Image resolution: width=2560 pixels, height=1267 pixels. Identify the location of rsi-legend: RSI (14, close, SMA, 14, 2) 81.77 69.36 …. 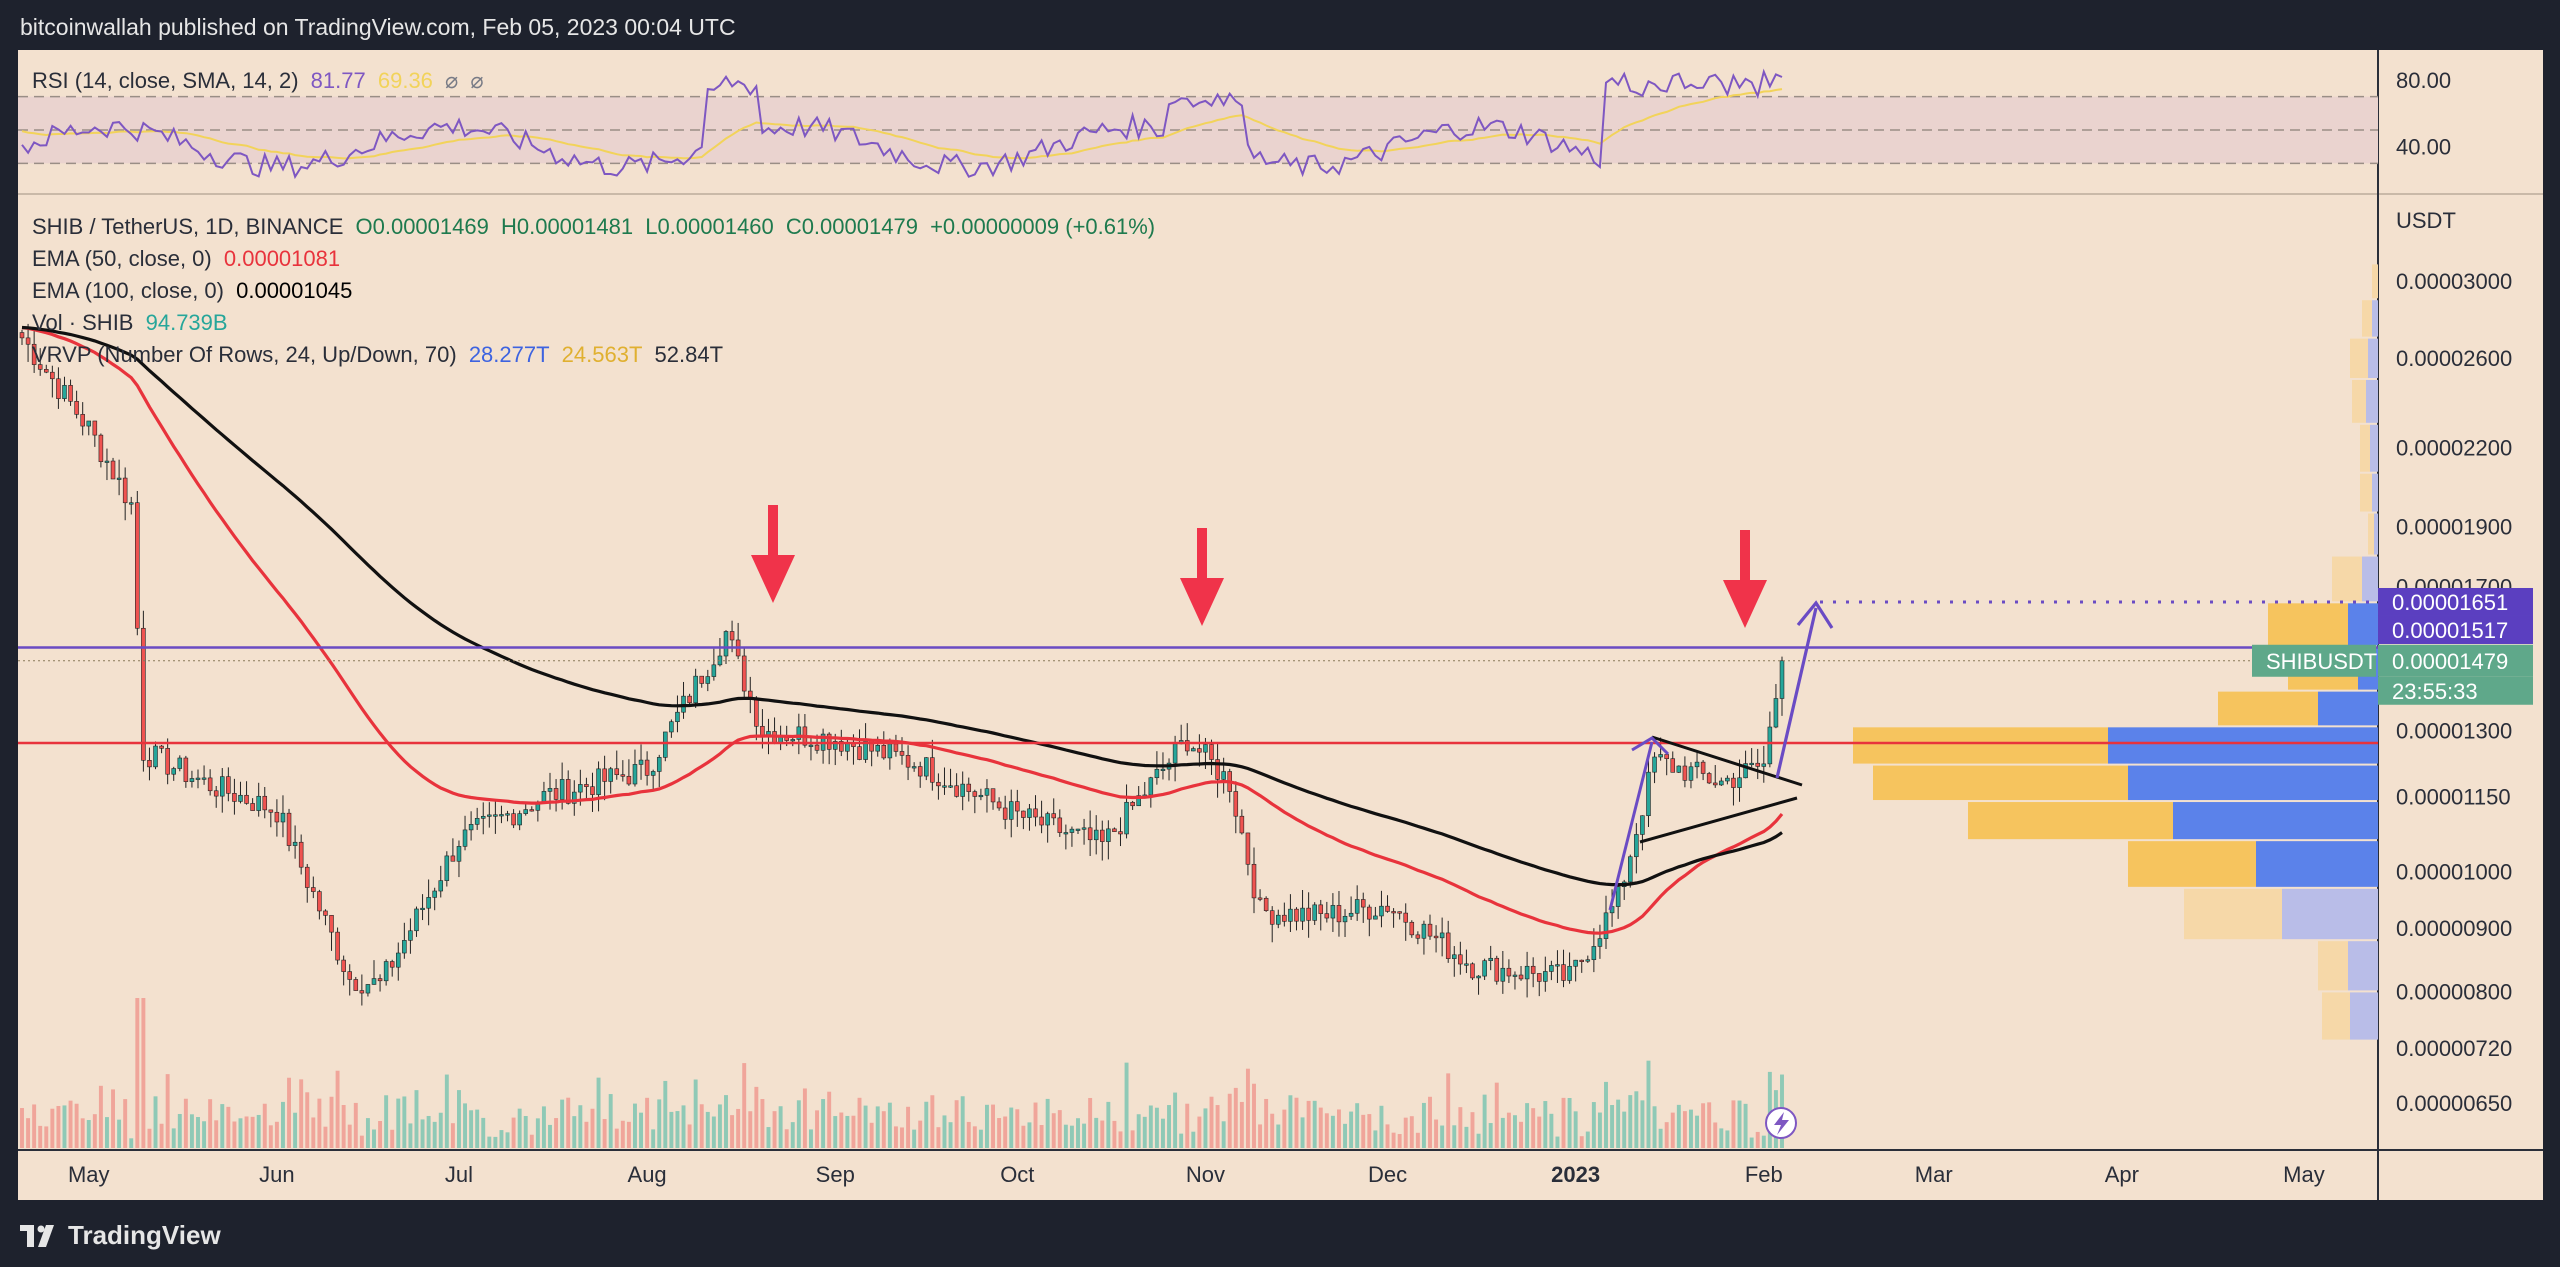
(261, 81).